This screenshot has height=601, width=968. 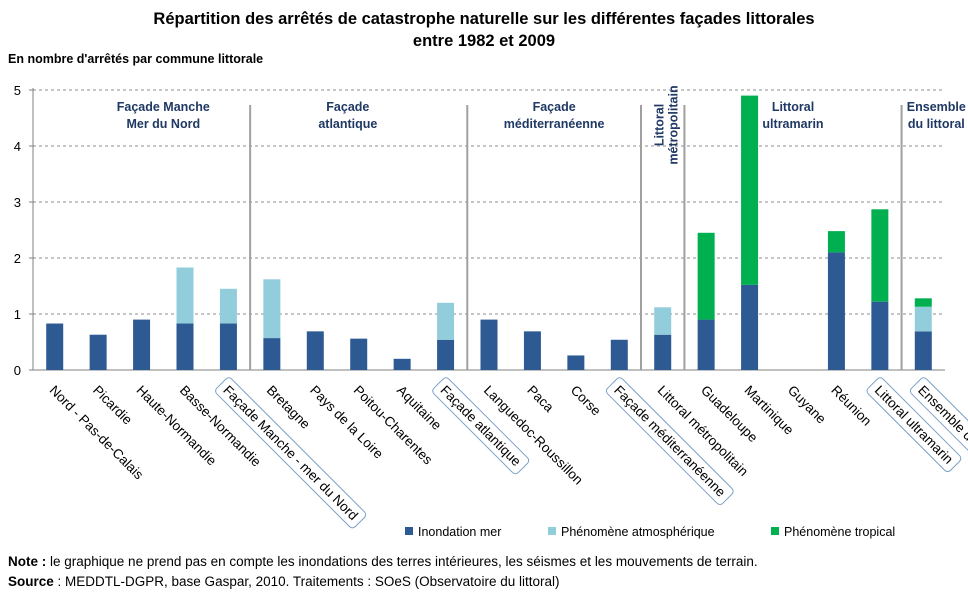 What do you see at coordinates (484, 41) in the screenshot?
I see `chart-title-line2: entre 1982 et 2009` at bounding box center [484, 41].